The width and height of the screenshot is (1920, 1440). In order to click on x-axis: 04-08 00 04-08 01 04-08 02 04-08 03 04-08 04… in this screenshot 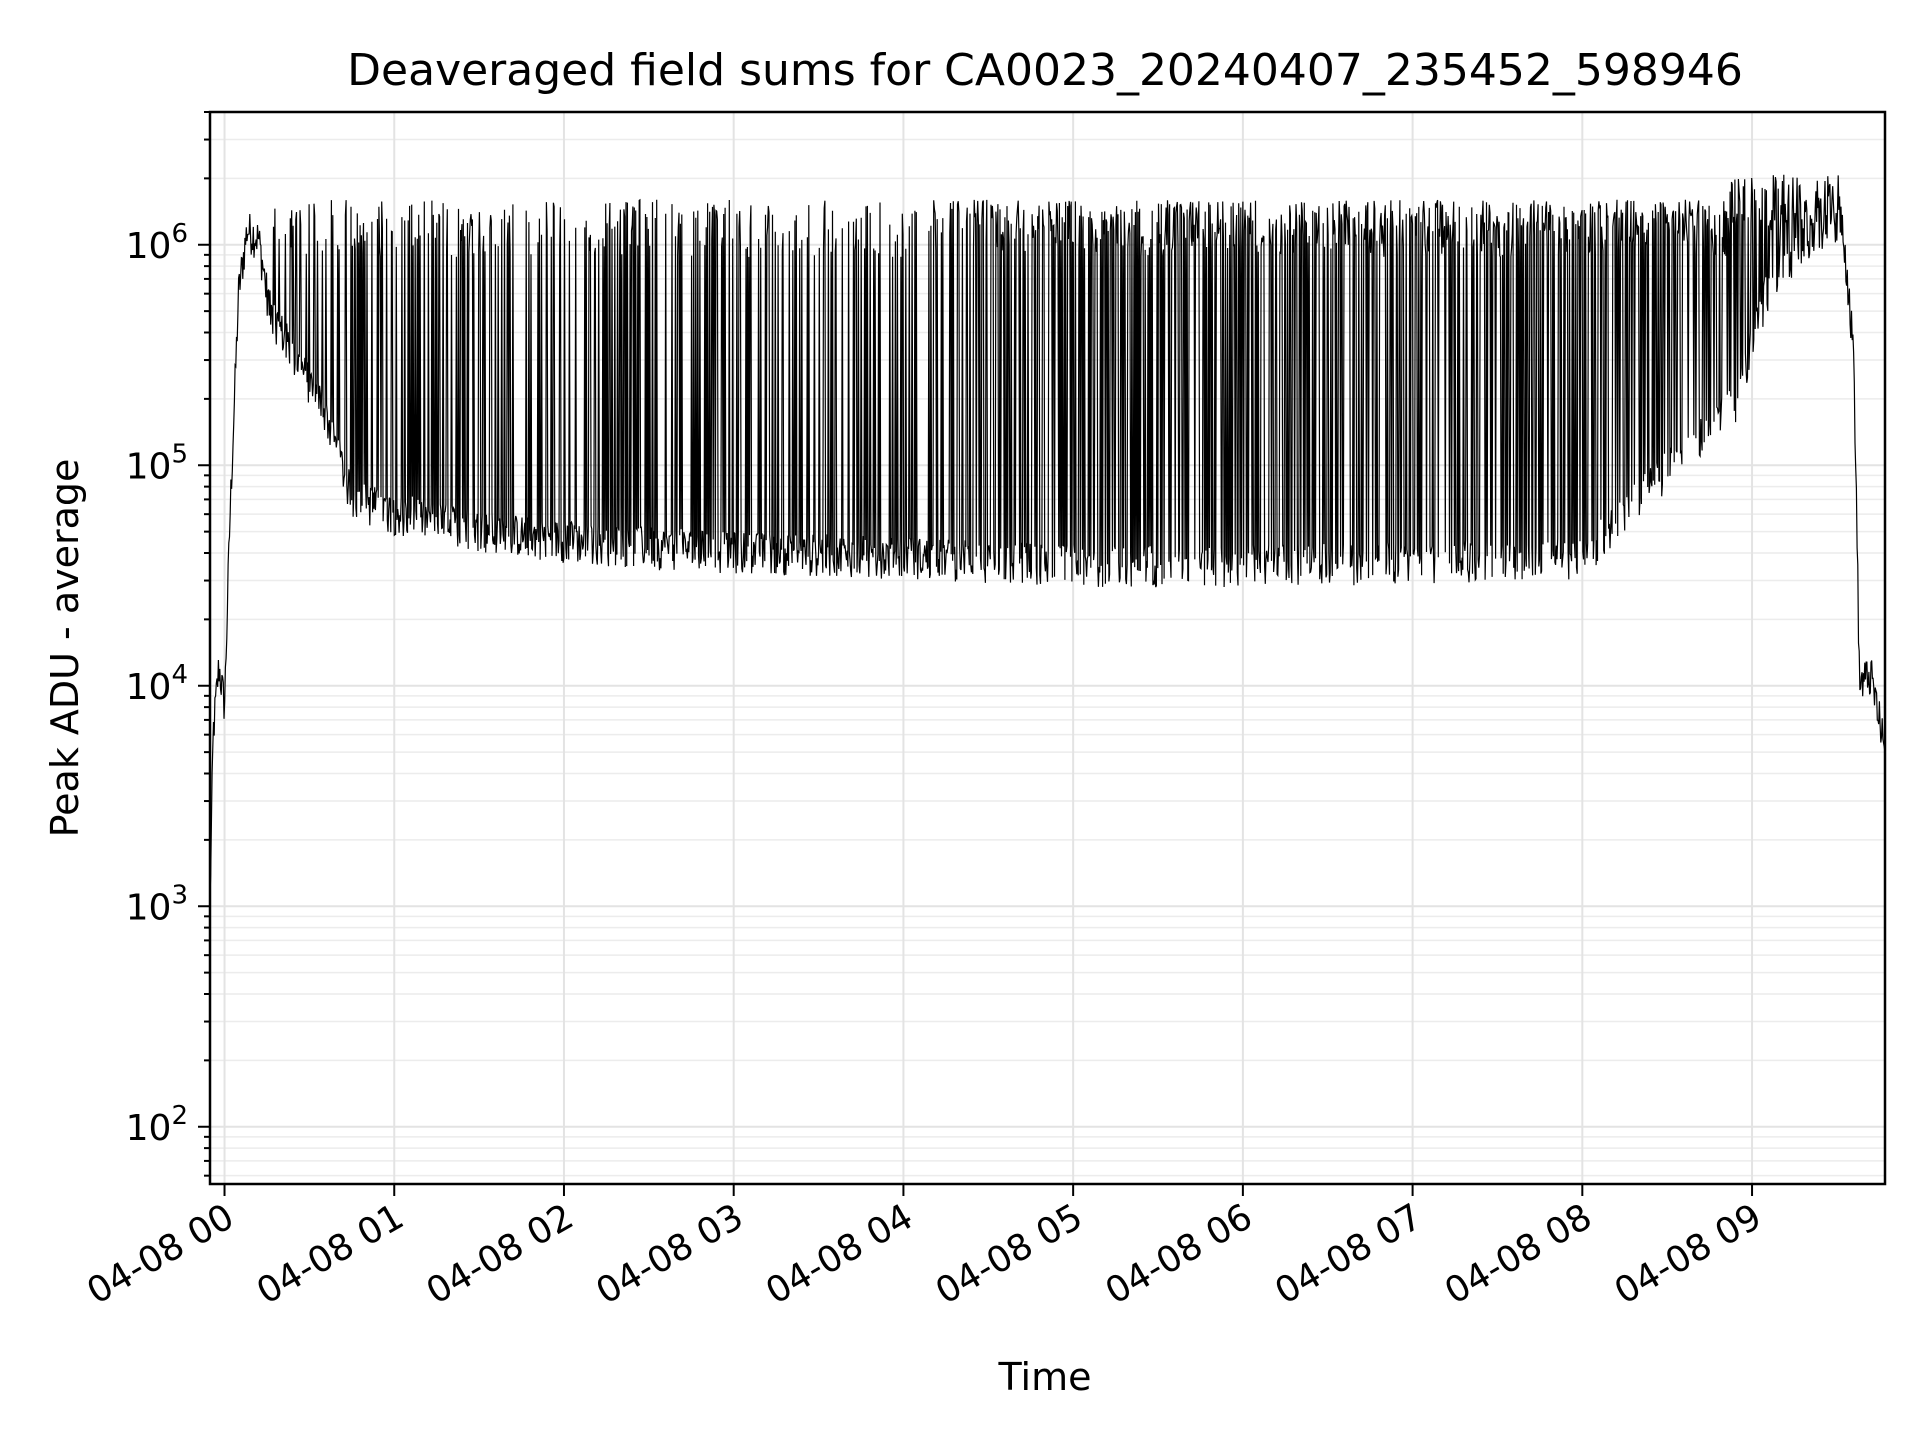, I will do `click(924, 1248)`.